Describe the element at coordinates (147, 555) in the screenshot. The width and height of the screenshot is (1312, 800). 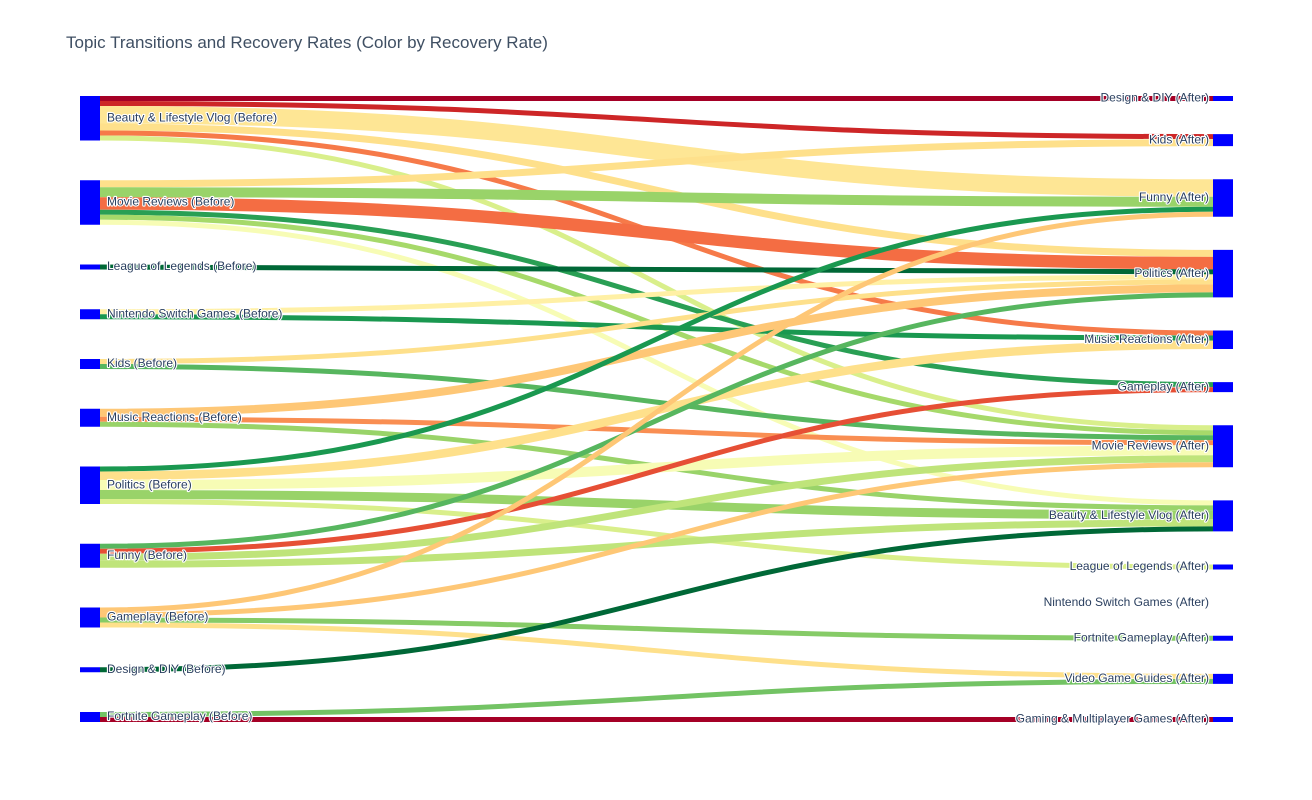
I see `node-label-s_funny: Funny (Before)` at that location.